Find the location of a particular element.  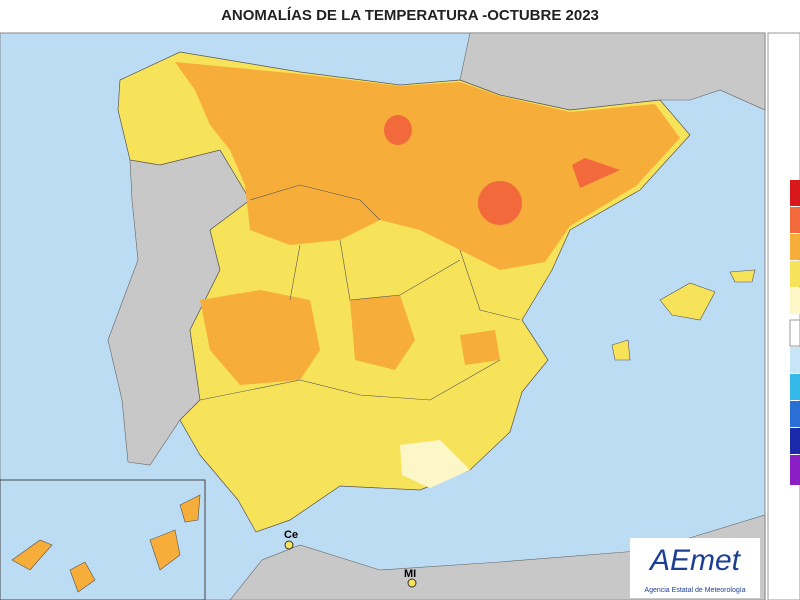

logo-name: AEmet is located at coordinates (695, 560).